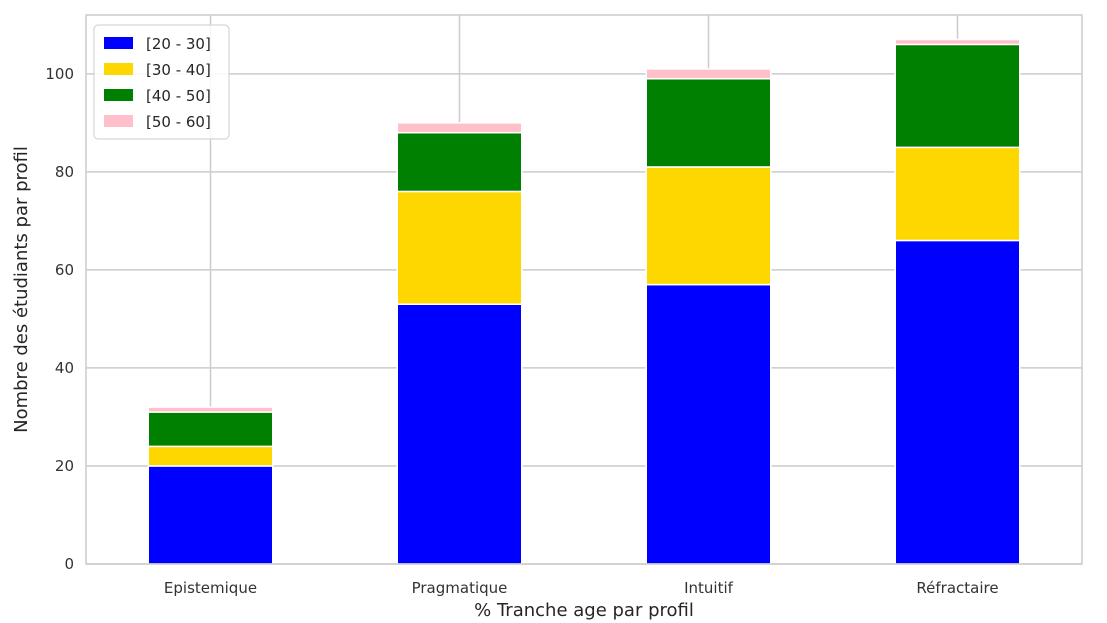 The height and width of the screenshot is (623, 1107). What do you see at coordinates (64, 270) in the screenshot?
I see `y-tick-label: 60` at bounding box center [64, 270].